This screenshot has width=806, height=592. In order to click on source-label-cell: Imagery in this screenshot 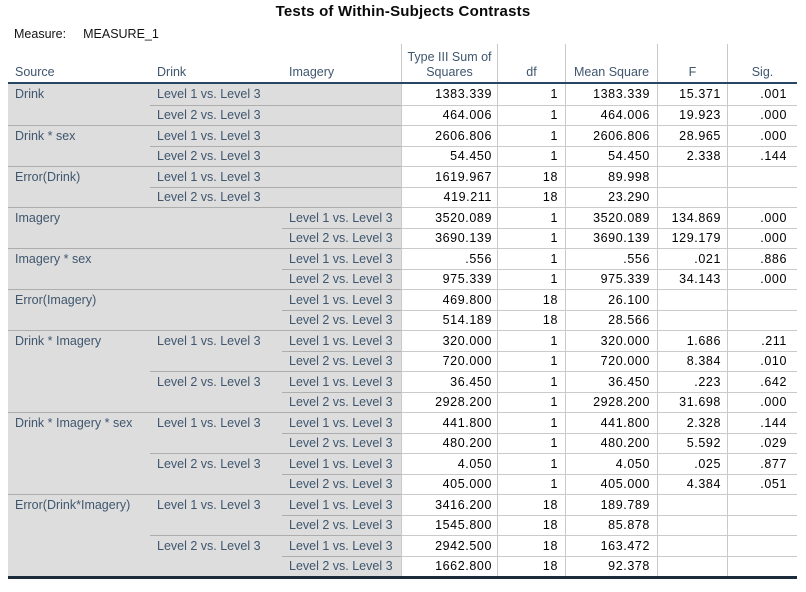, I will do `click(79, 217)`.